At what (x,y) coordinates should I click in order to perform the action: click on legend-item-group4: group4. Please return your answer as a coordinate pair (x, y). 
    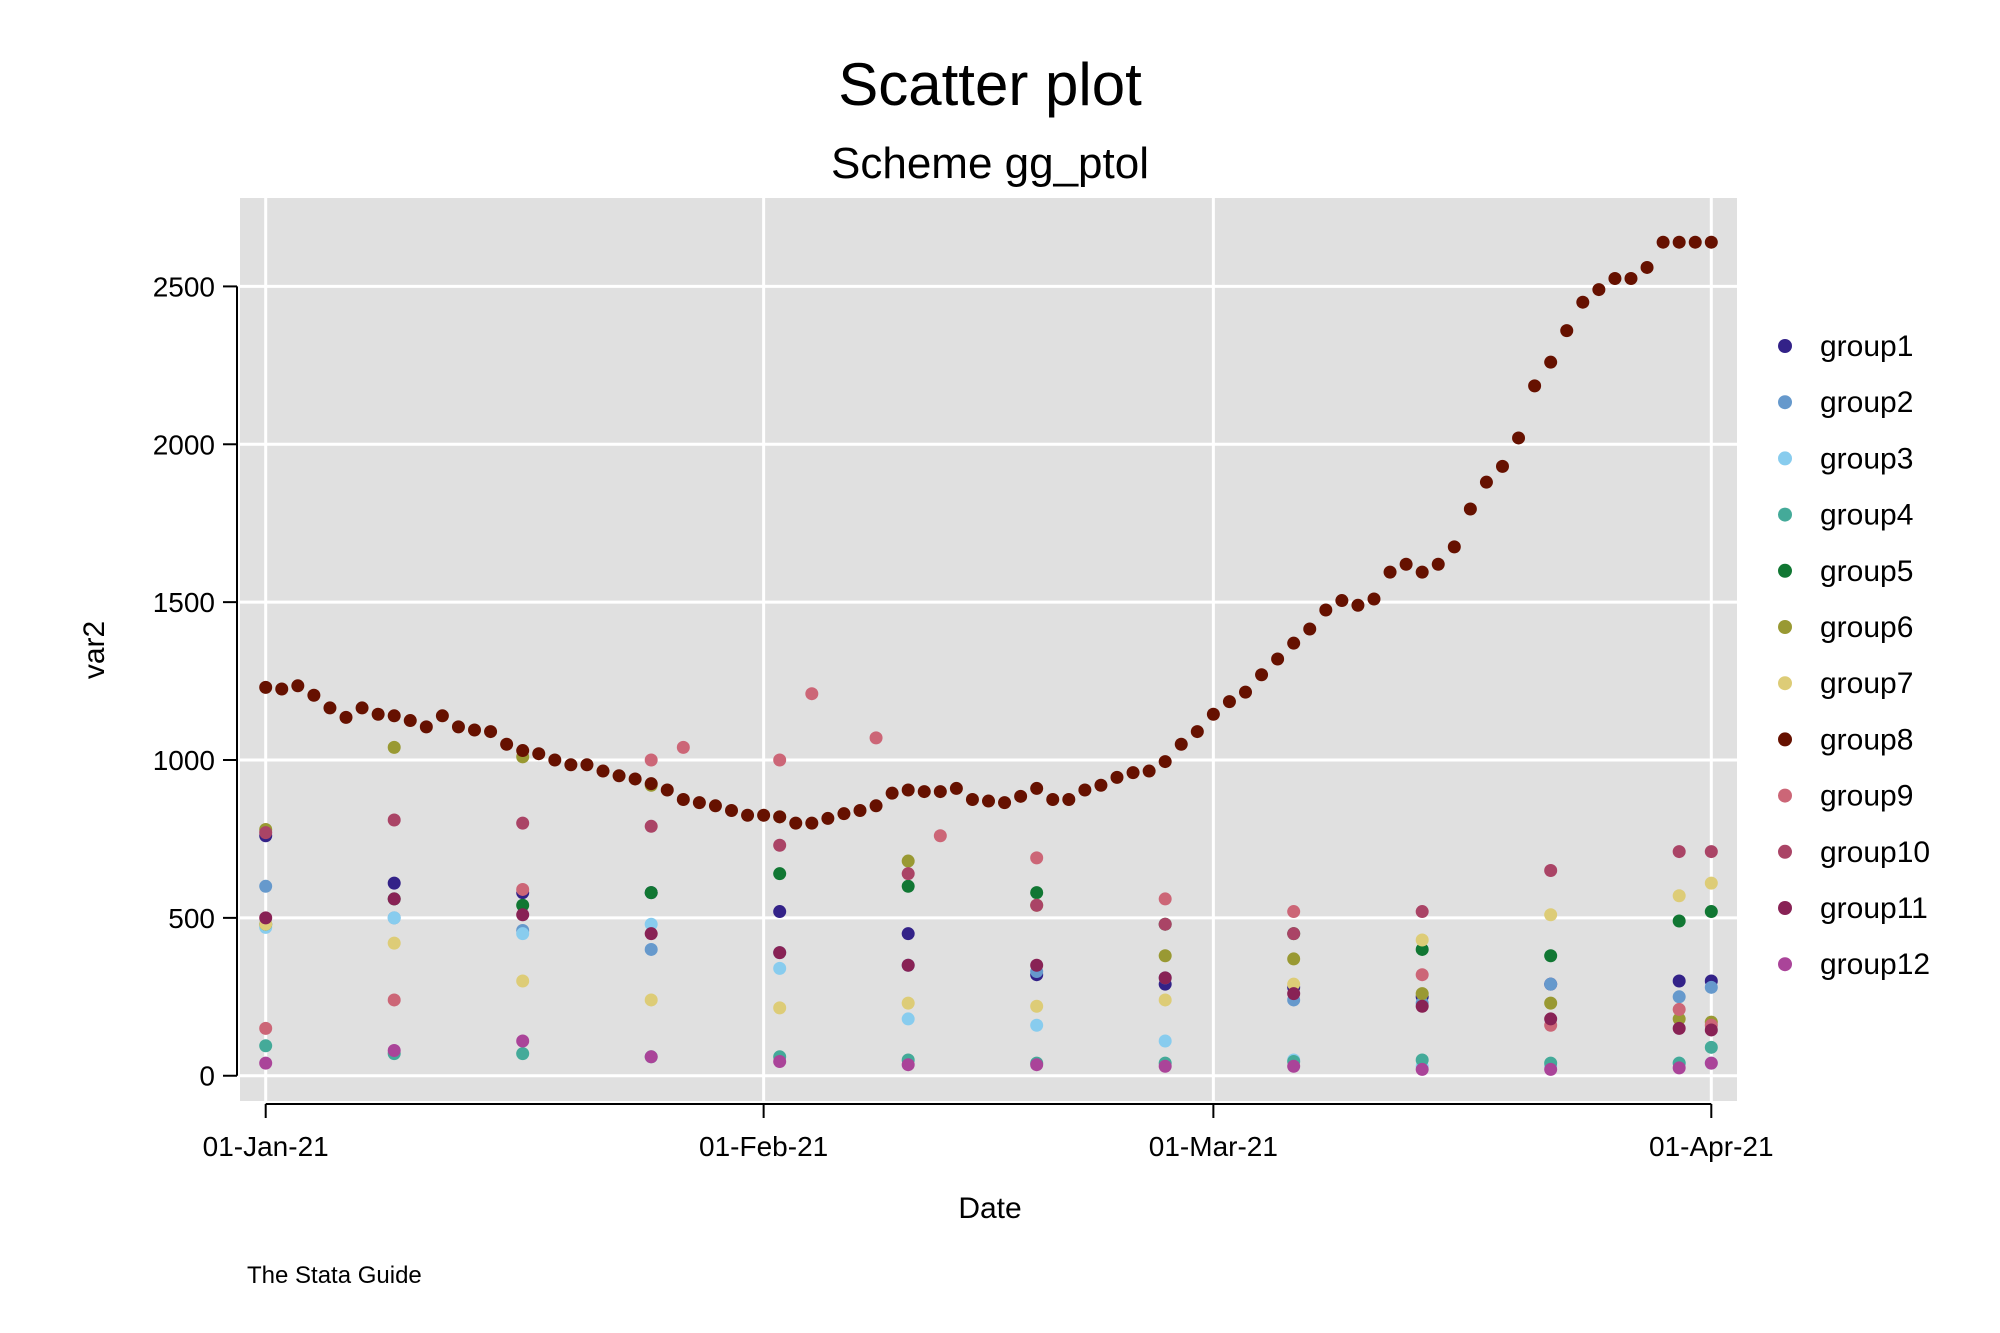
    Looking at the image, I should click on (1845, 515).